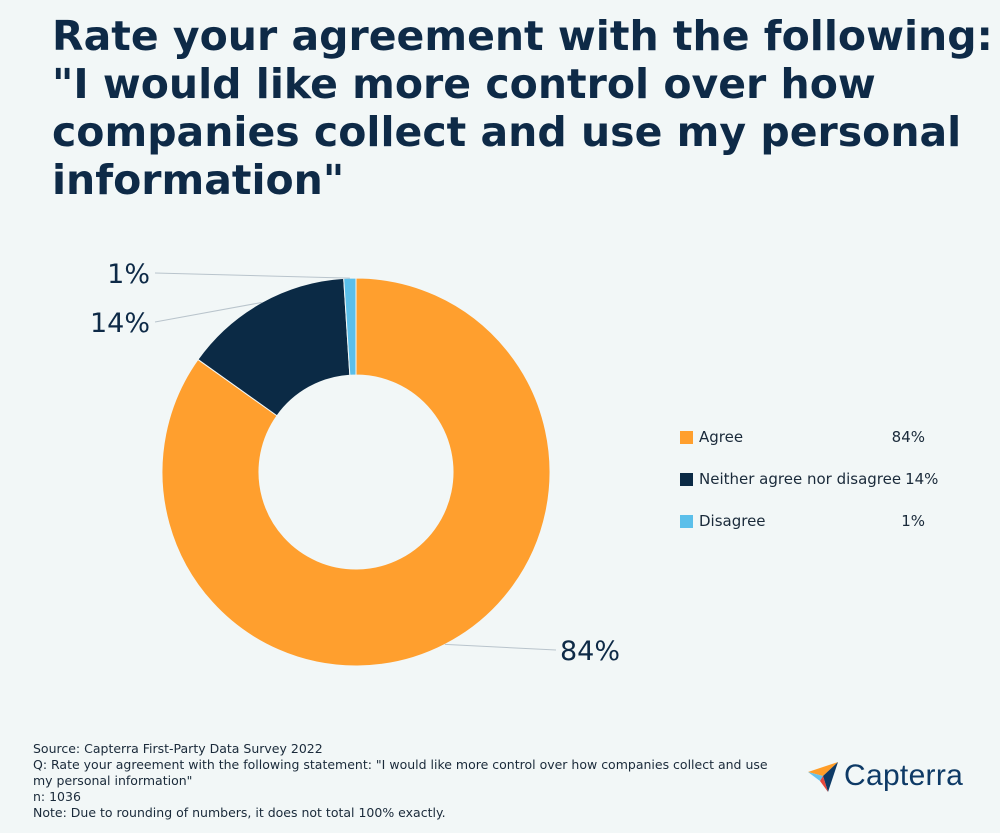 The image size is (1000, 833). What do you see at coordinates (823, 777) in the screenshot?
I see `capterra-logo-icon` at bounding box center [823, 777].